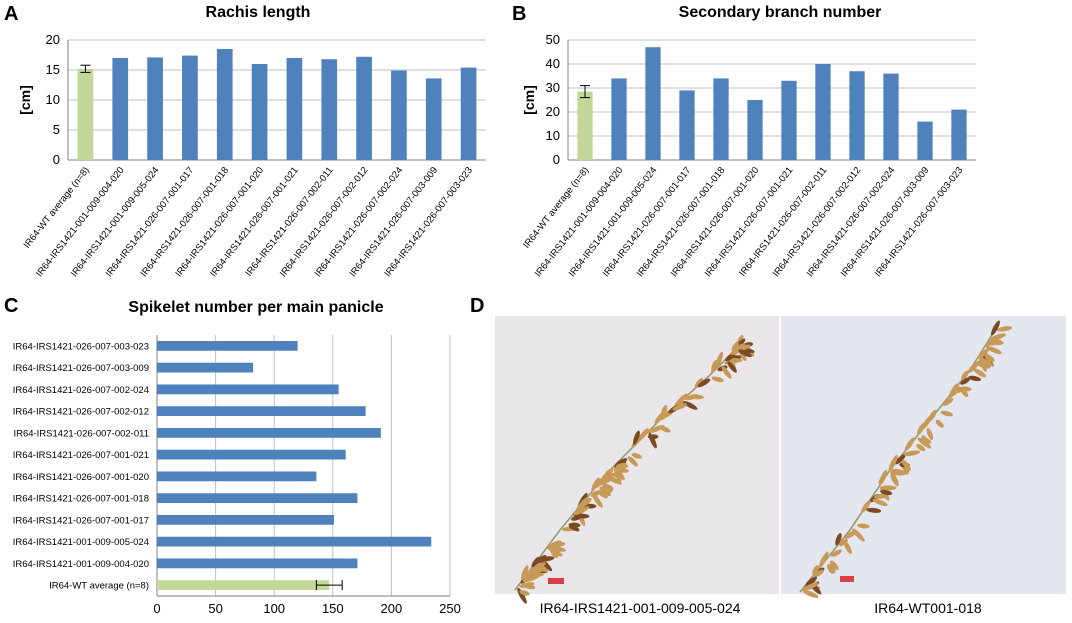 The width and height of the screenshot is (1072, 623). What do you see at coordinates (847, 579) in the screenshot?
I see `scale-bar-right` at bounding box center [847, 579].